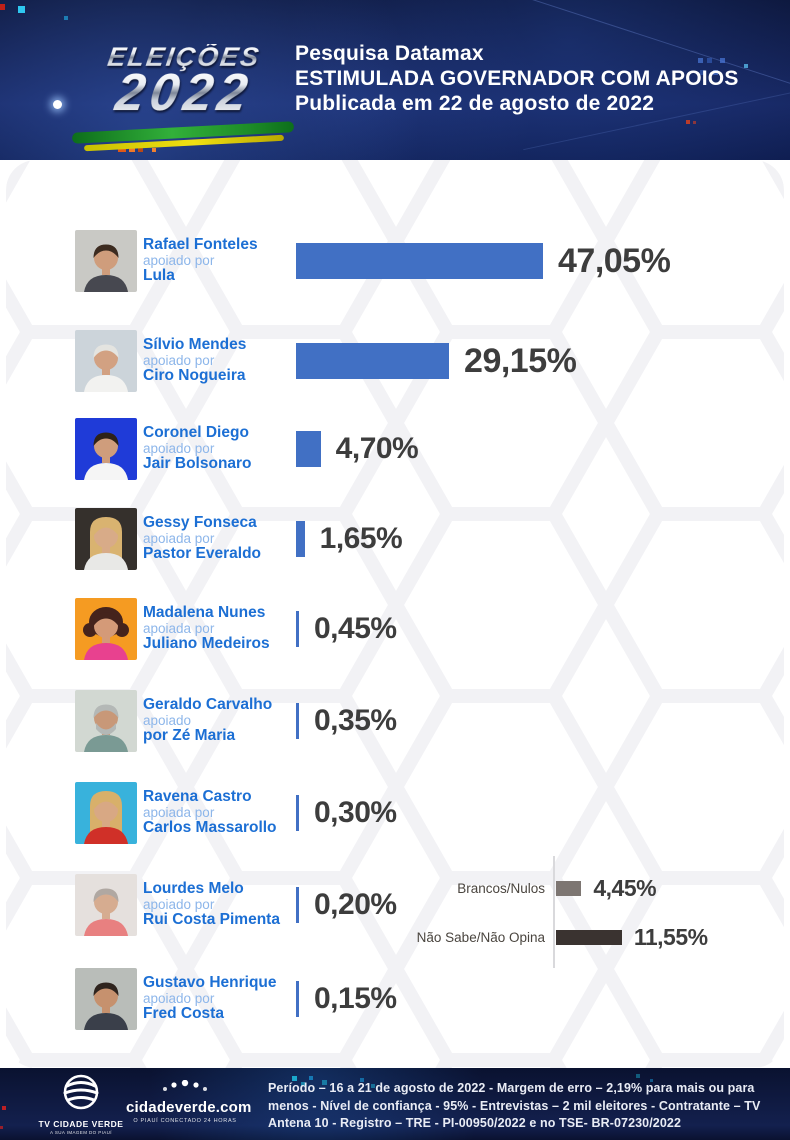  Describe the element at coordinates (389, 53) in the screenshot. I see `poll-title-line1: Pesquisa Datamax` at that location.